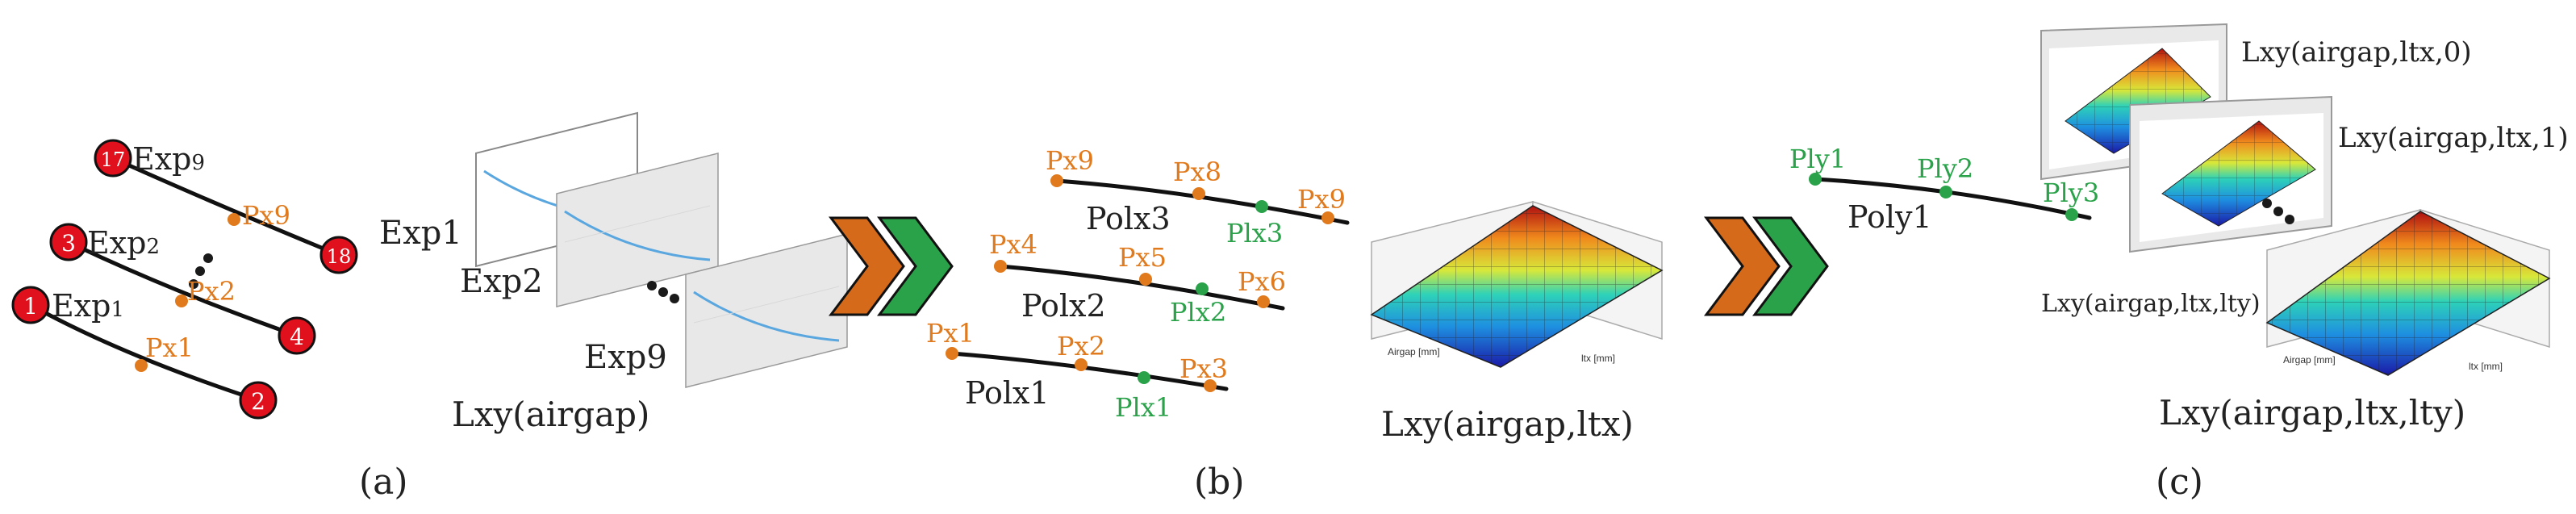 This screenshot has height=514, width=2576. I want to click on b-px8-label: Px8, so click(1197, 172).